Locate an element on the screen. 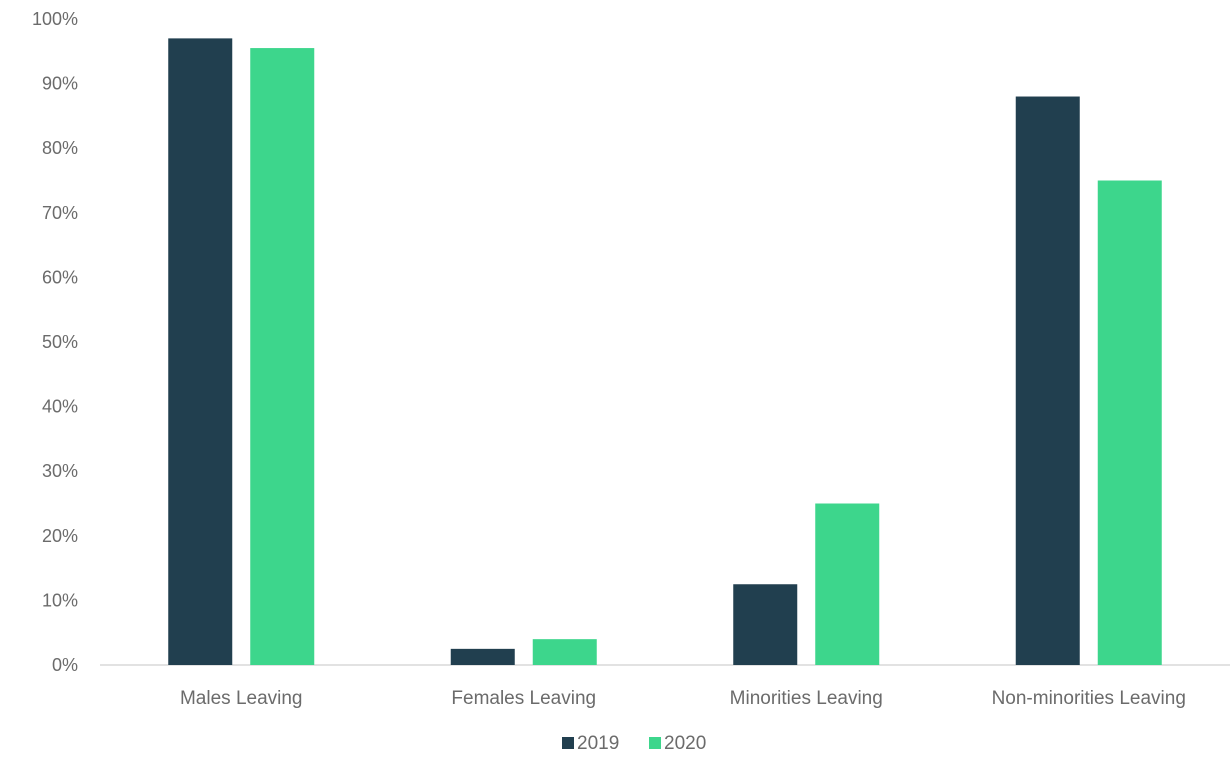 The height and width of the screenshot is (761, 1230). bar-2019-females-leaving is located at coordinates (482, 656).